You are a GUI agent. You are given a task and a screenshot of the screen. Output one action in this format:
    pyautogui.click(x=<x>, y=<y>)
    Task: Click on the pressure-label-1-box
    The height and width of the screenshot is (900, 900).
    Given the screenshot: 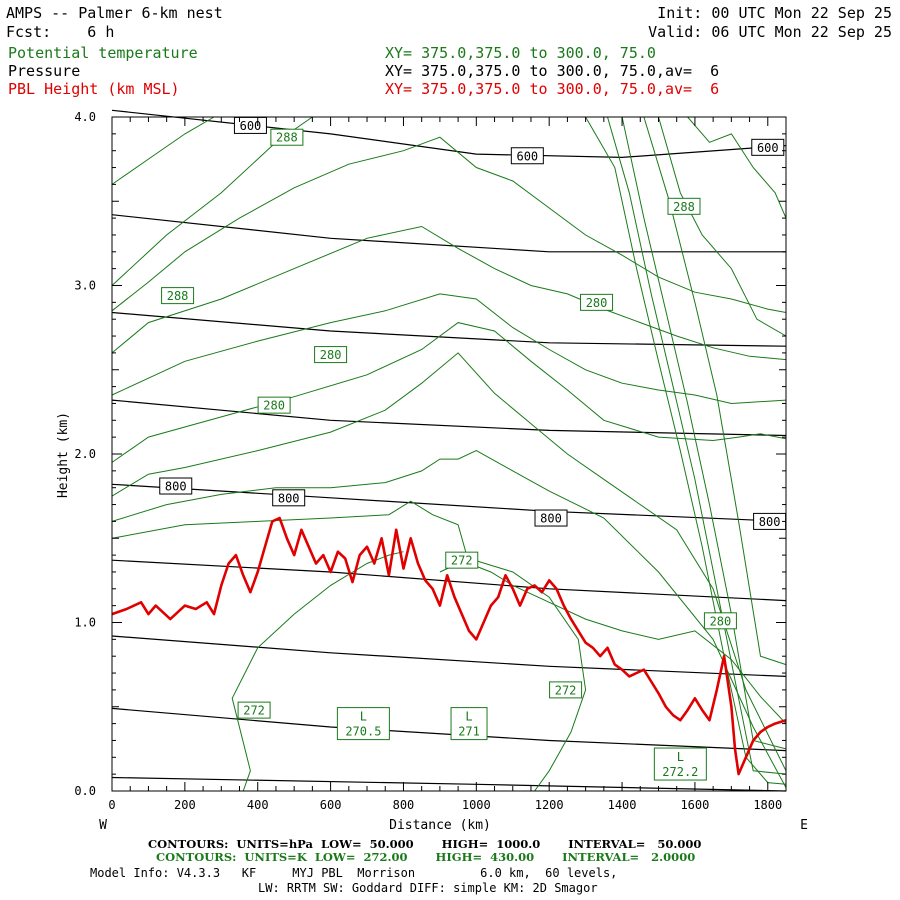 What is the action you would take?
    pyautogui.click(x=527, y=156)
    